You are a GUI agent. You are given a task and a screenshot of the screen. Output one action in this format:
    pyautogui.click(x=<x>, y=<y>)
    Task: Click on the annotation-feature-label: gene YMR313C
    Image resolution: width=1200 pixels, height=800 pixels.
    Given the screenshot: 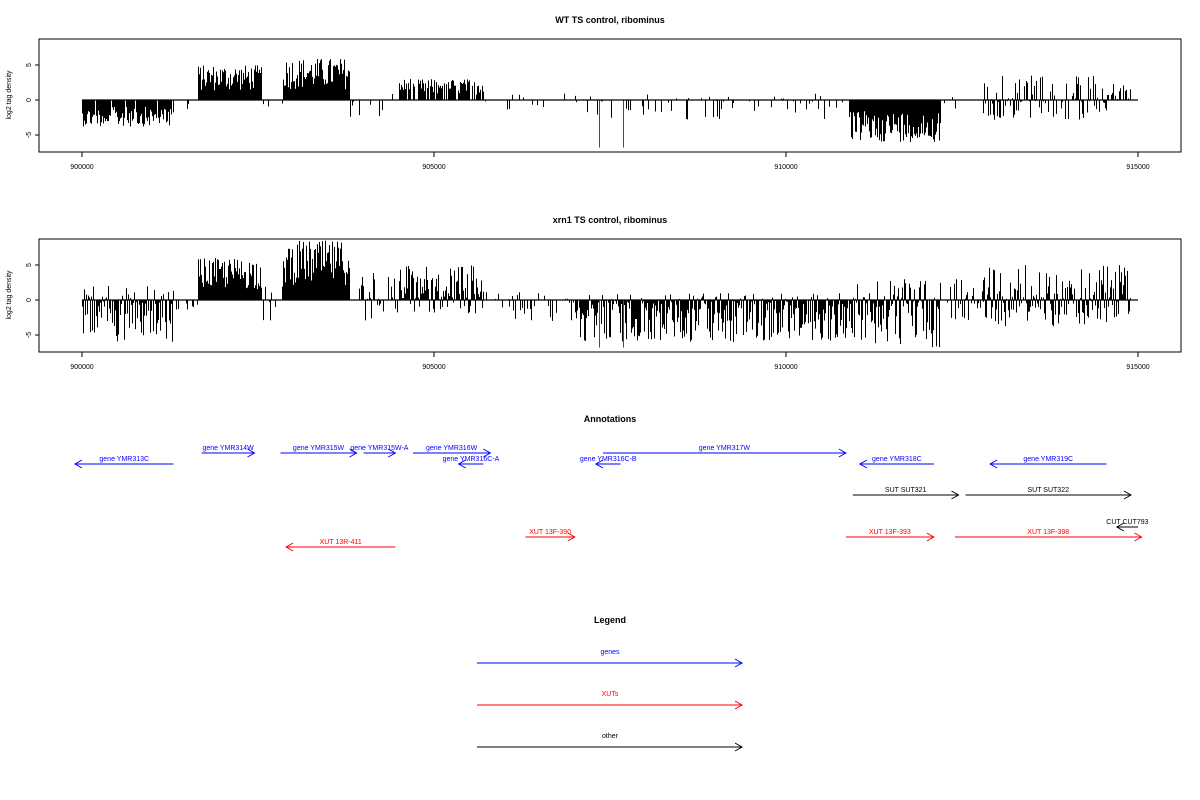 What is the action you would take?
    pyautogui.click(x=124, y=459)
    